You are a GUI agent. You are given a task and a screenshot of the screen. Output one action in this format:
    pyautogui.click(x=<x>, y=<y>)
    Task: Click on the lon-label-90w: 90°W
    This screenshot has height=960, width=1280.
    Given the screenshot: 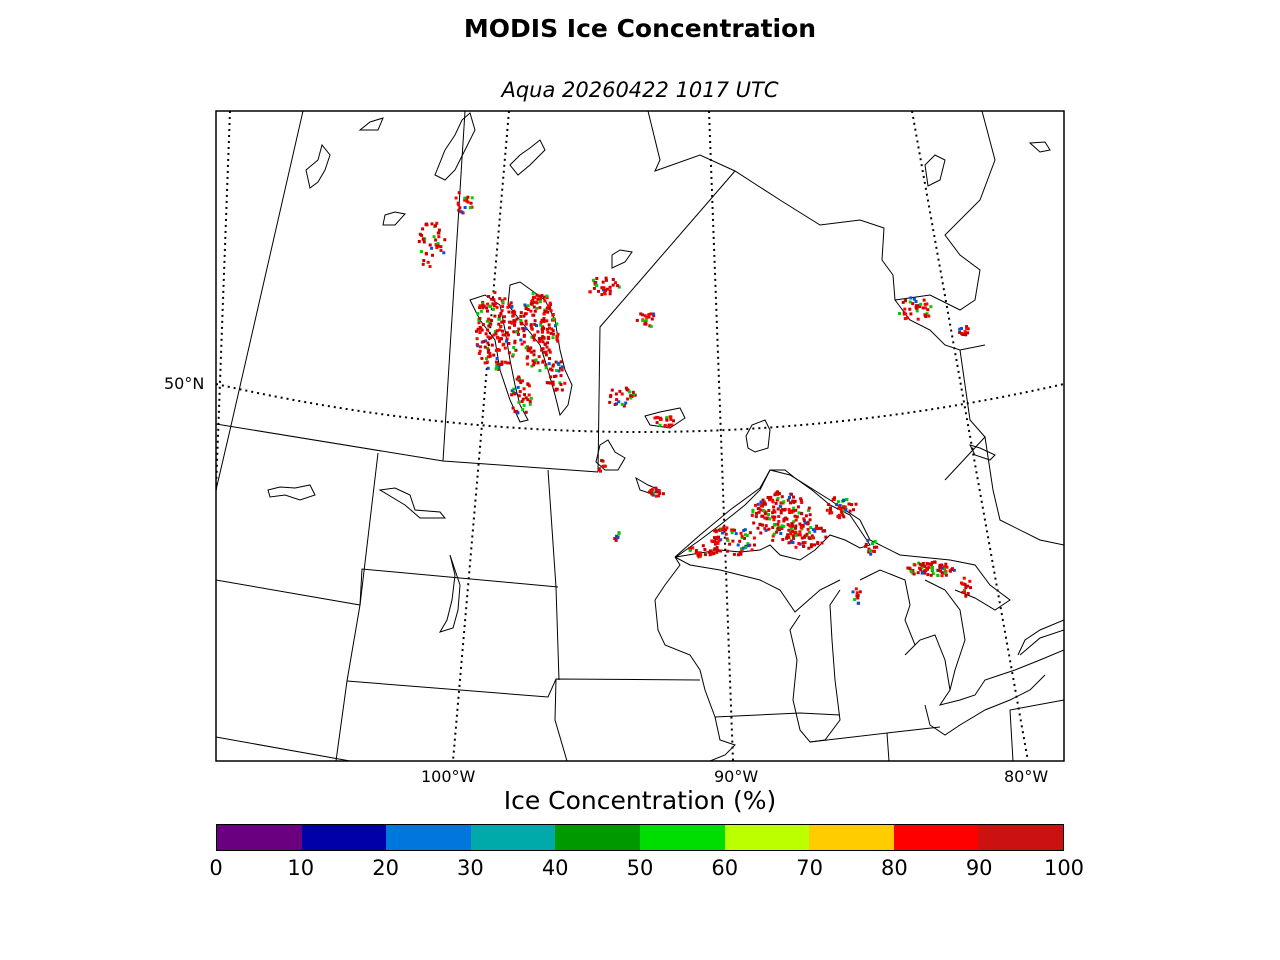 What is the action you would take?
    pyautogui.click(x=736, y=776)
    